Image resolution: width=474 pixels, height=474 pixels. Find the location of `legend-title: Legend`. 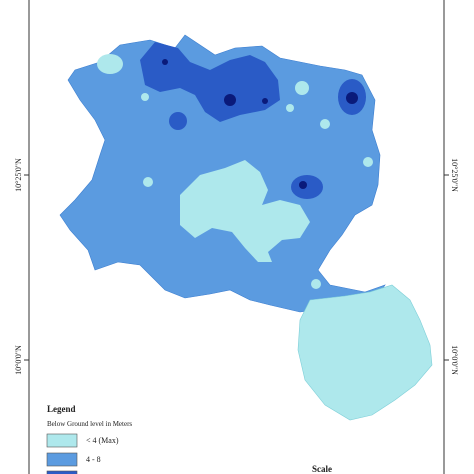

legend-title: Legend is located at coordinates (61, 409).